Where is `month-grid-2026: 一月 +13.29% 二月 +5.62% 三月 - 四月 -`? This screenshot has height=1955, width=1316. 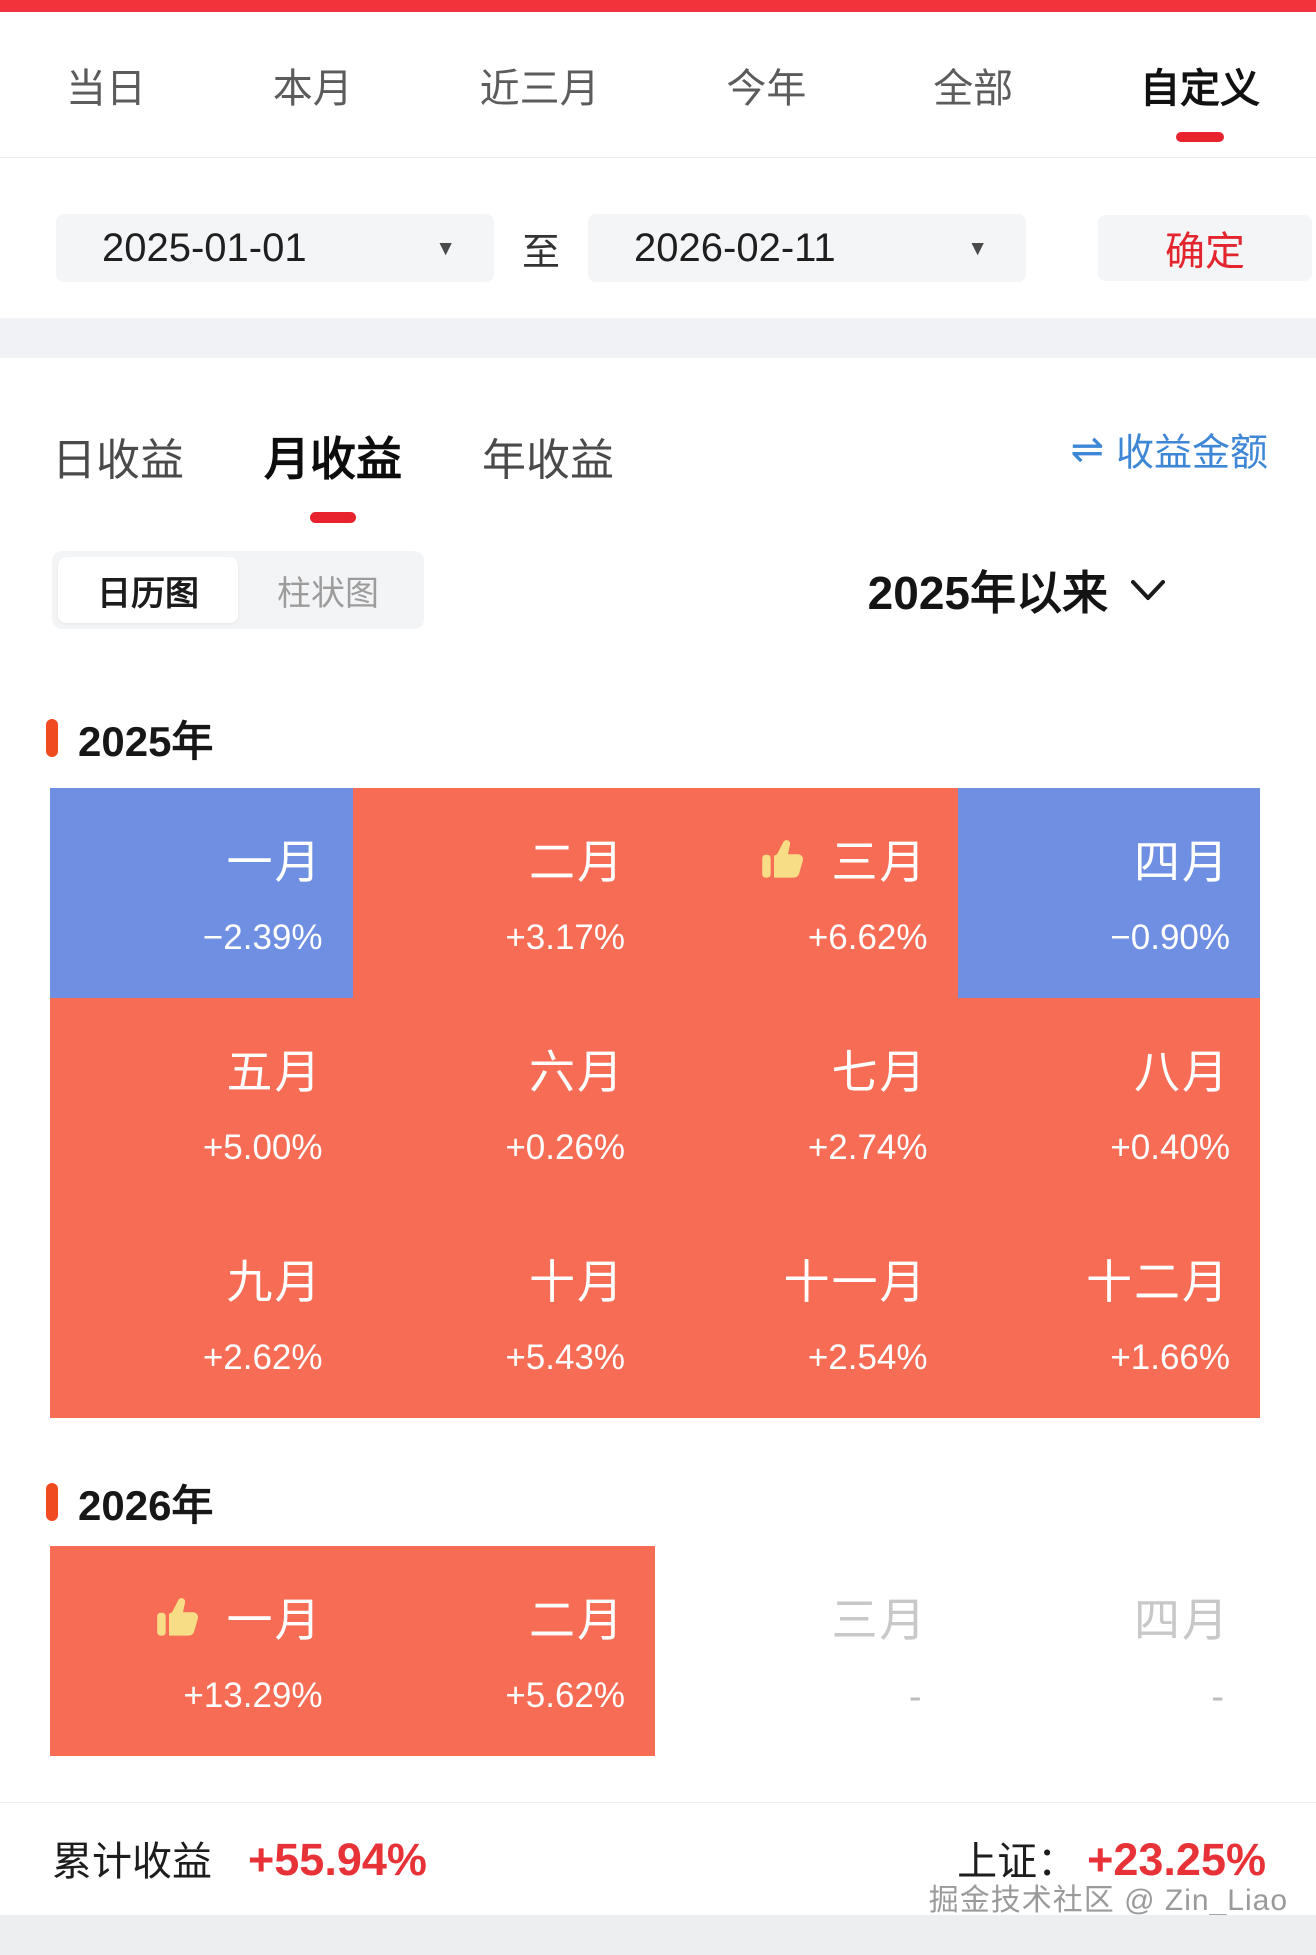
month-grid-2026: 一月 +13.29% 二月 +5.62% 三月 - 四月 - is located at coordinates (655, 1651).